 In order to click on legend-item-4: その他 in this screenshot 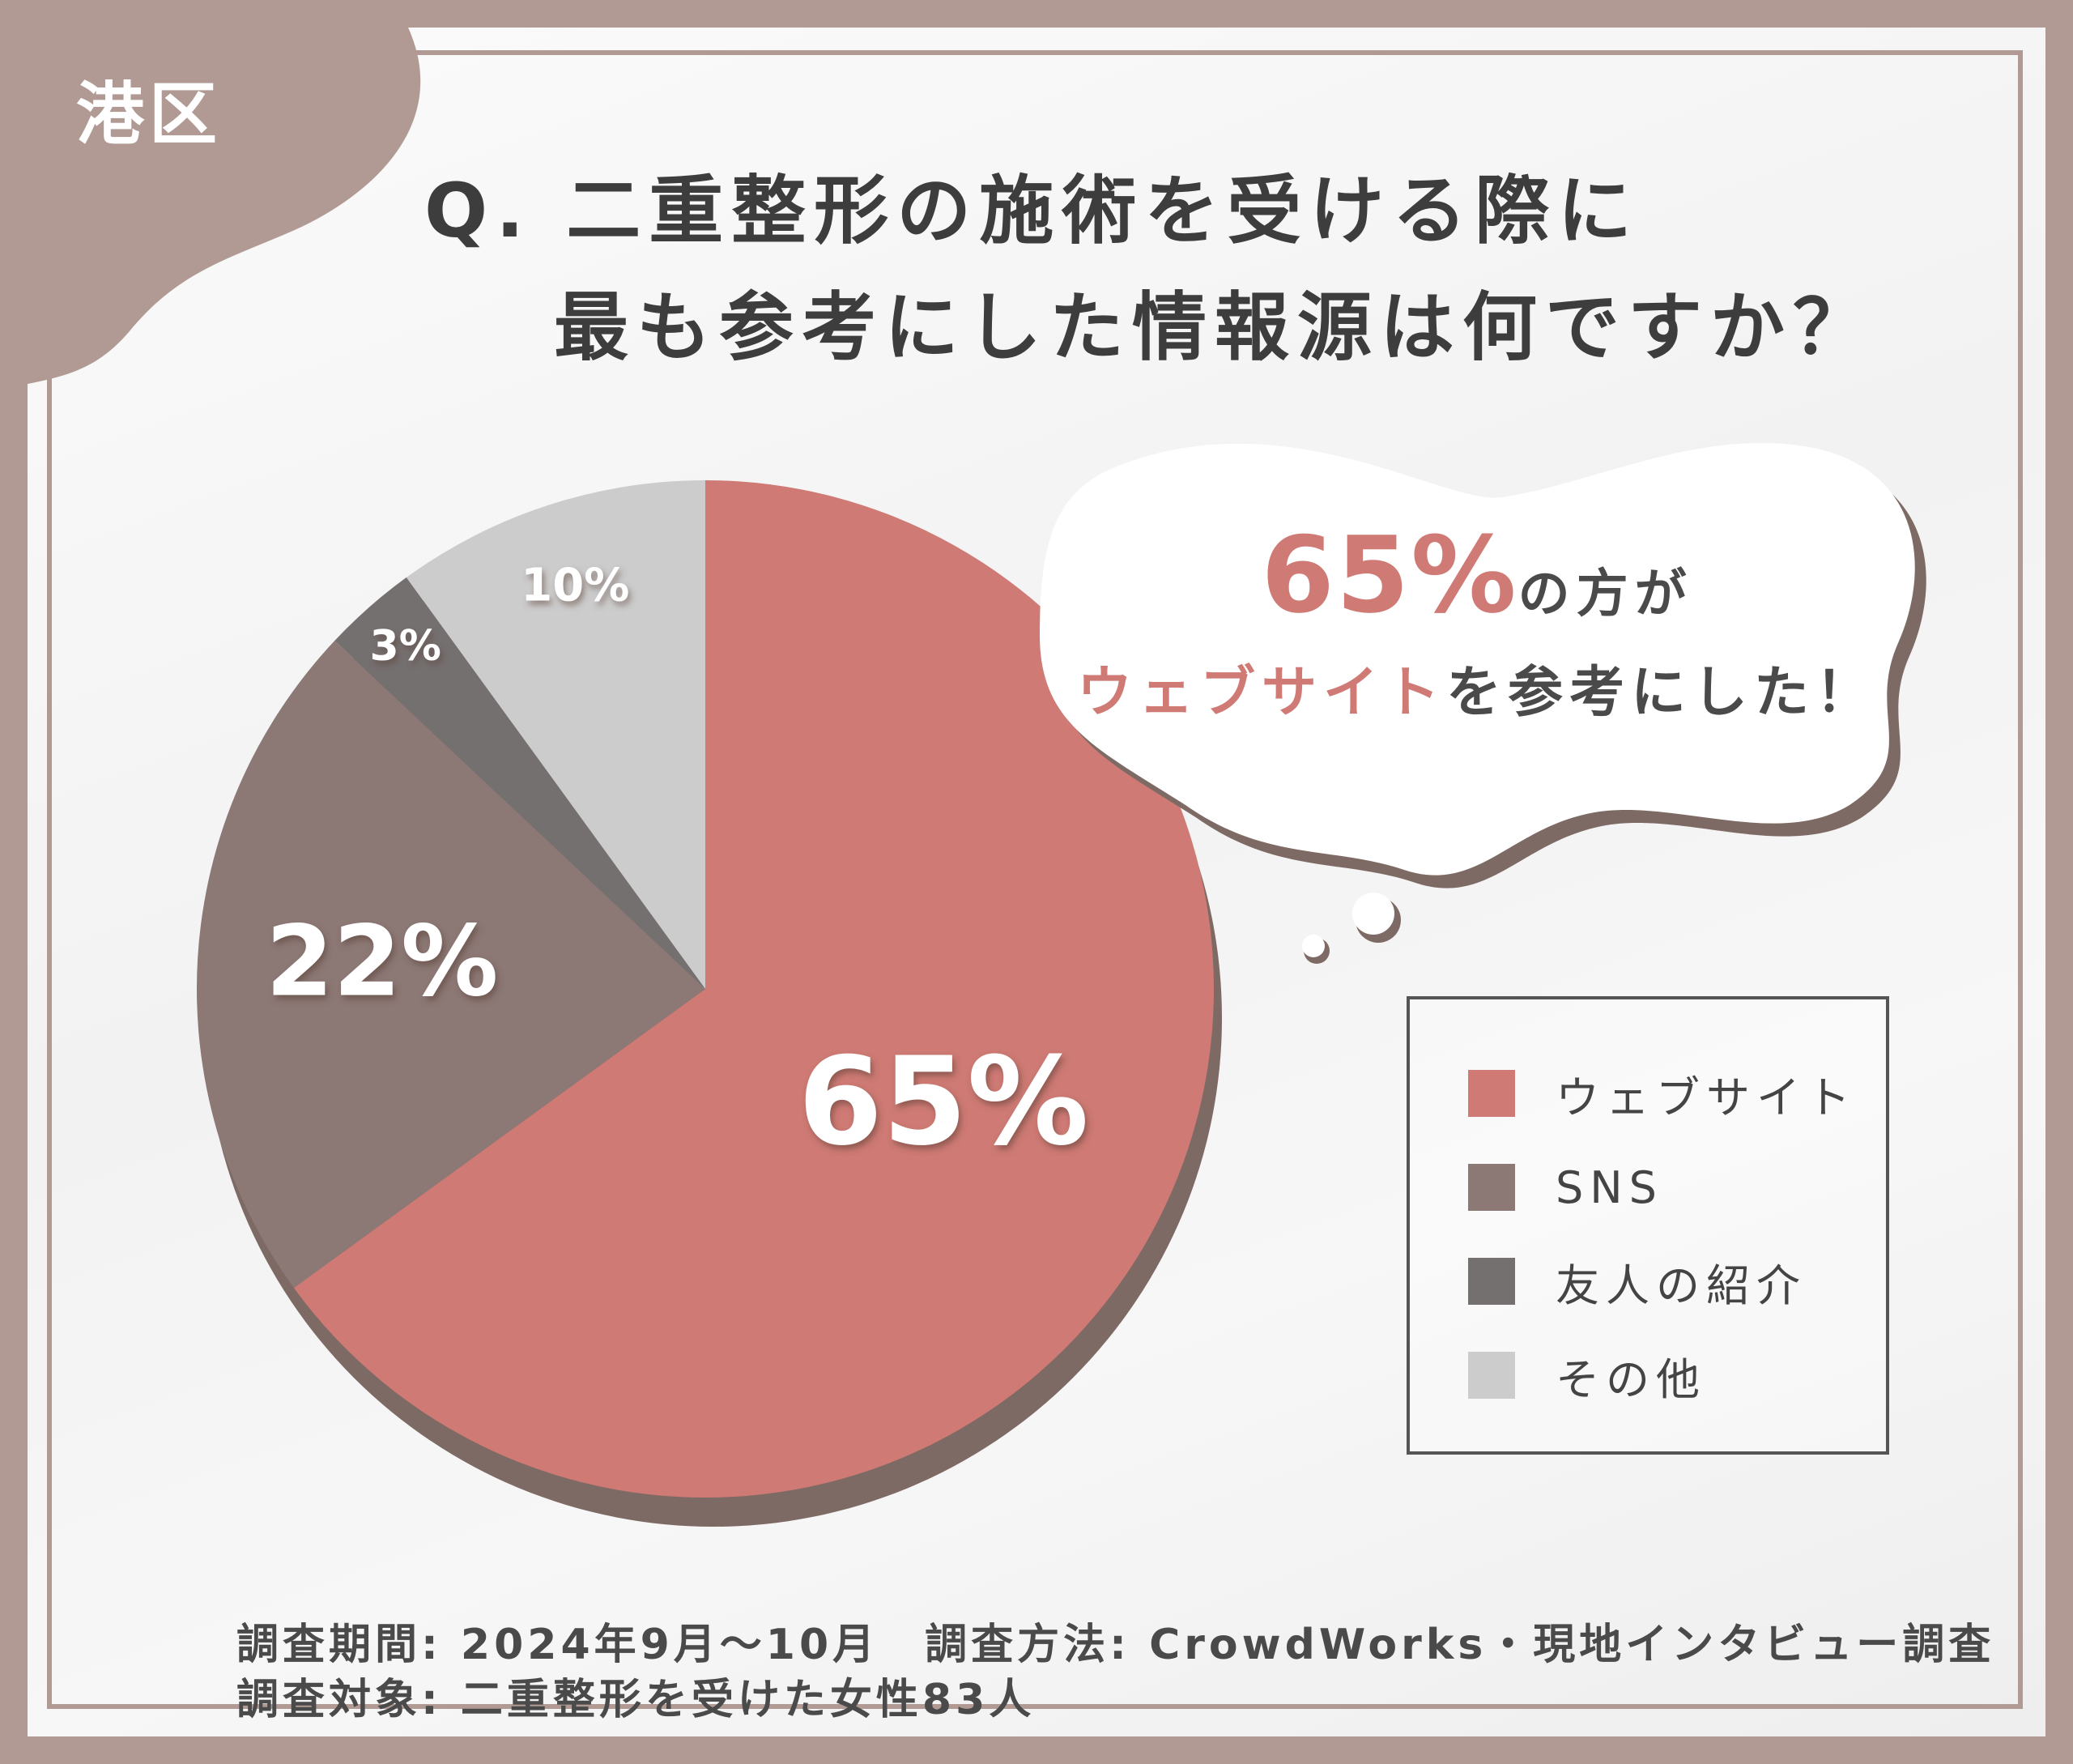, I will do `click(1587, 1378)`.